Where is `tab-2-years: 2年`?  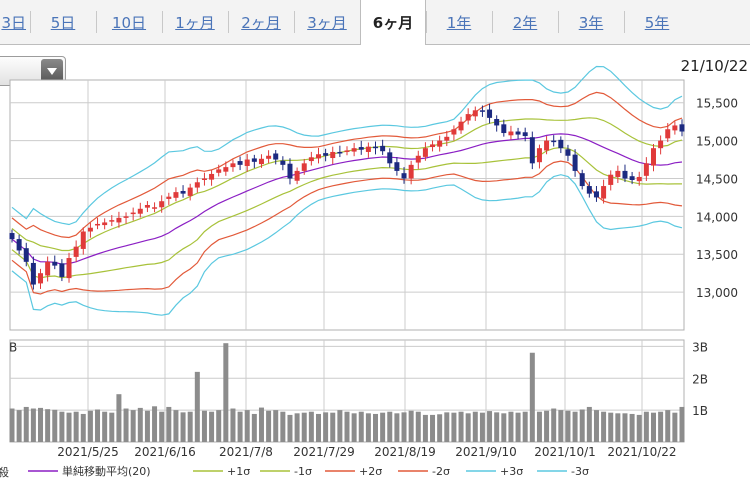 tab-2-years: 2年 is located at coordinates (525, 22).